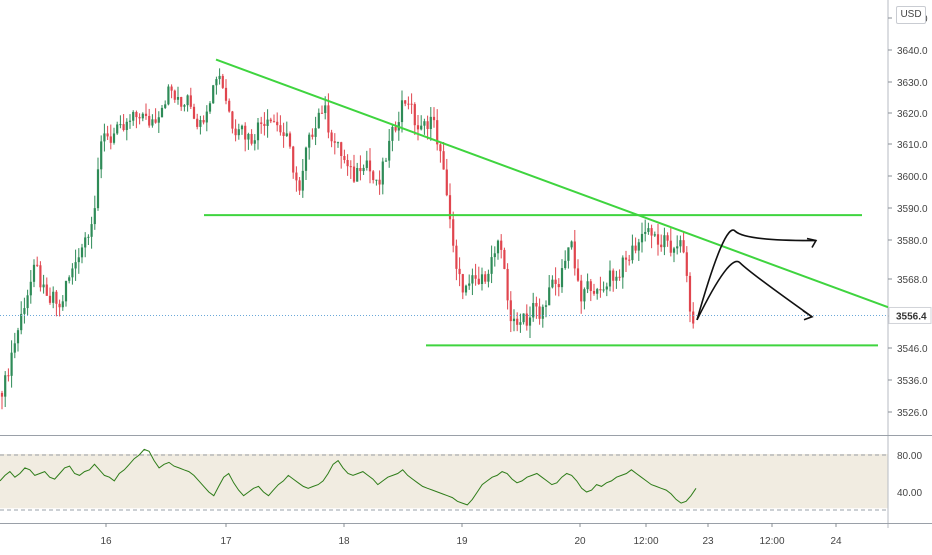  What do you see at coordinates (912, 280) in the screenshot?
I see `y-tick-label: 3568.0` at bounding box center [912, 280].